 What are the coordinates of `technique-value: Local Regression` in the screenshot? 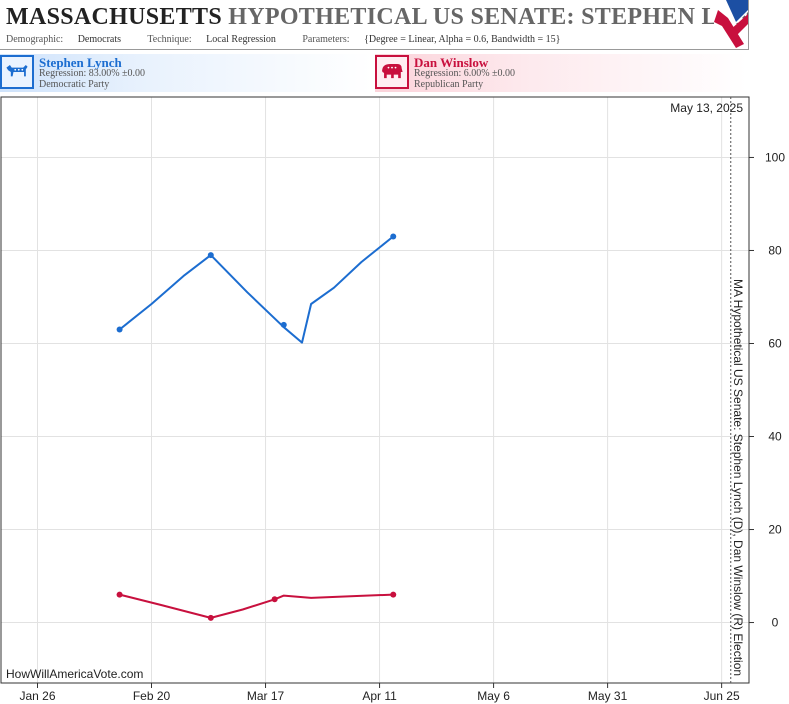 It's located at (241, 39).